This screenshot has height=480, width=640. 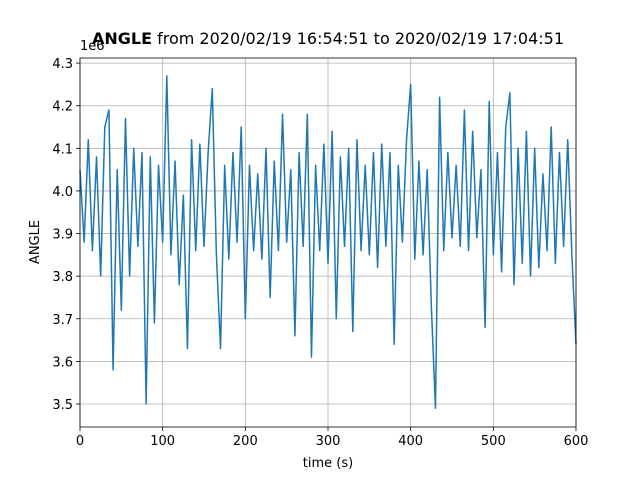 What do you see at coordinates (62, 235) in the screenshot?
I see `y-tick-label: 3.9` at bounding box center [62, 235].